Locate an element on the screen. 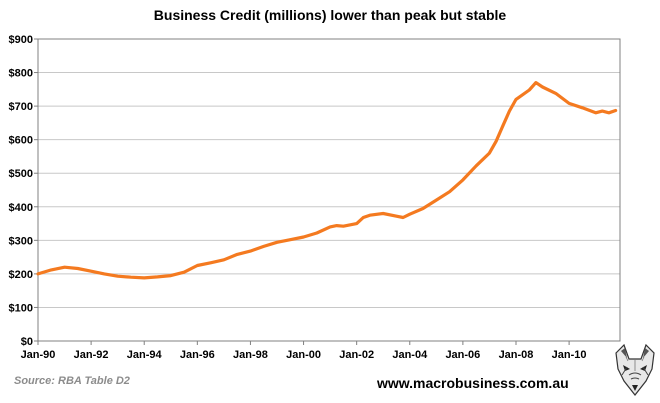 The height and width of the screenshot is (403, 660). y-tick-label: $100 is located at coordinates (21, 308).